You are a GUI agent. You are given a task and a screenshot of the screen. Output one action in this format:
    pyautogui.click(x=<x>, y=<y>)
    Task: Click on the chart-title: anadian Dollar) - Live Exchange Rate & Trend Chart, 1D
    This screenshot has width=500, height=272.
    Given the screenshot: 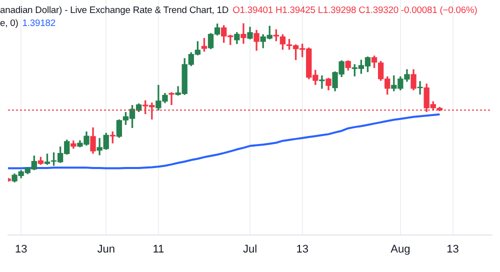 What is the action you would take?
    pyautogui.click(x=114, y=9)
    